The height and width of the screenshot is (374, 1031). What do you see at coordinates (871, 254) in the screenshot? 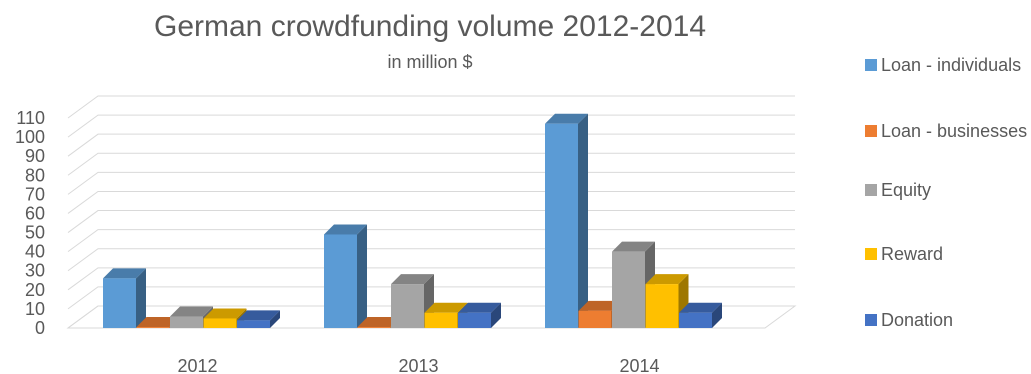
I see `legend-swatch-reward` at bounding box center [871, 254].